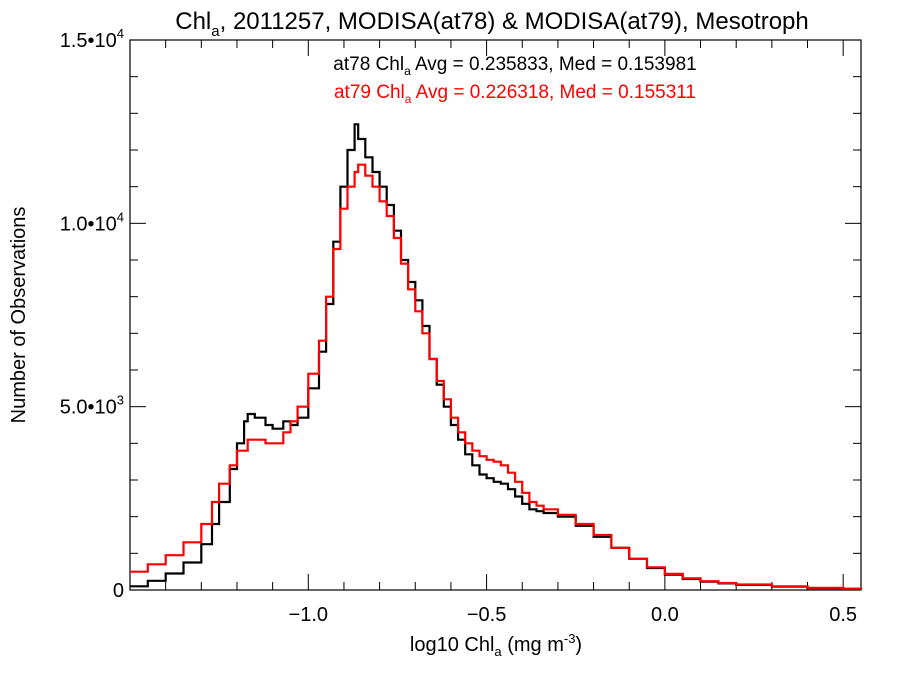 The height and width of the screenshot is (675, 900). What do you see at coordinates (118, 591) in the screenshot?
I see `y-tick-label: 0` at bounding box center [118, 591].